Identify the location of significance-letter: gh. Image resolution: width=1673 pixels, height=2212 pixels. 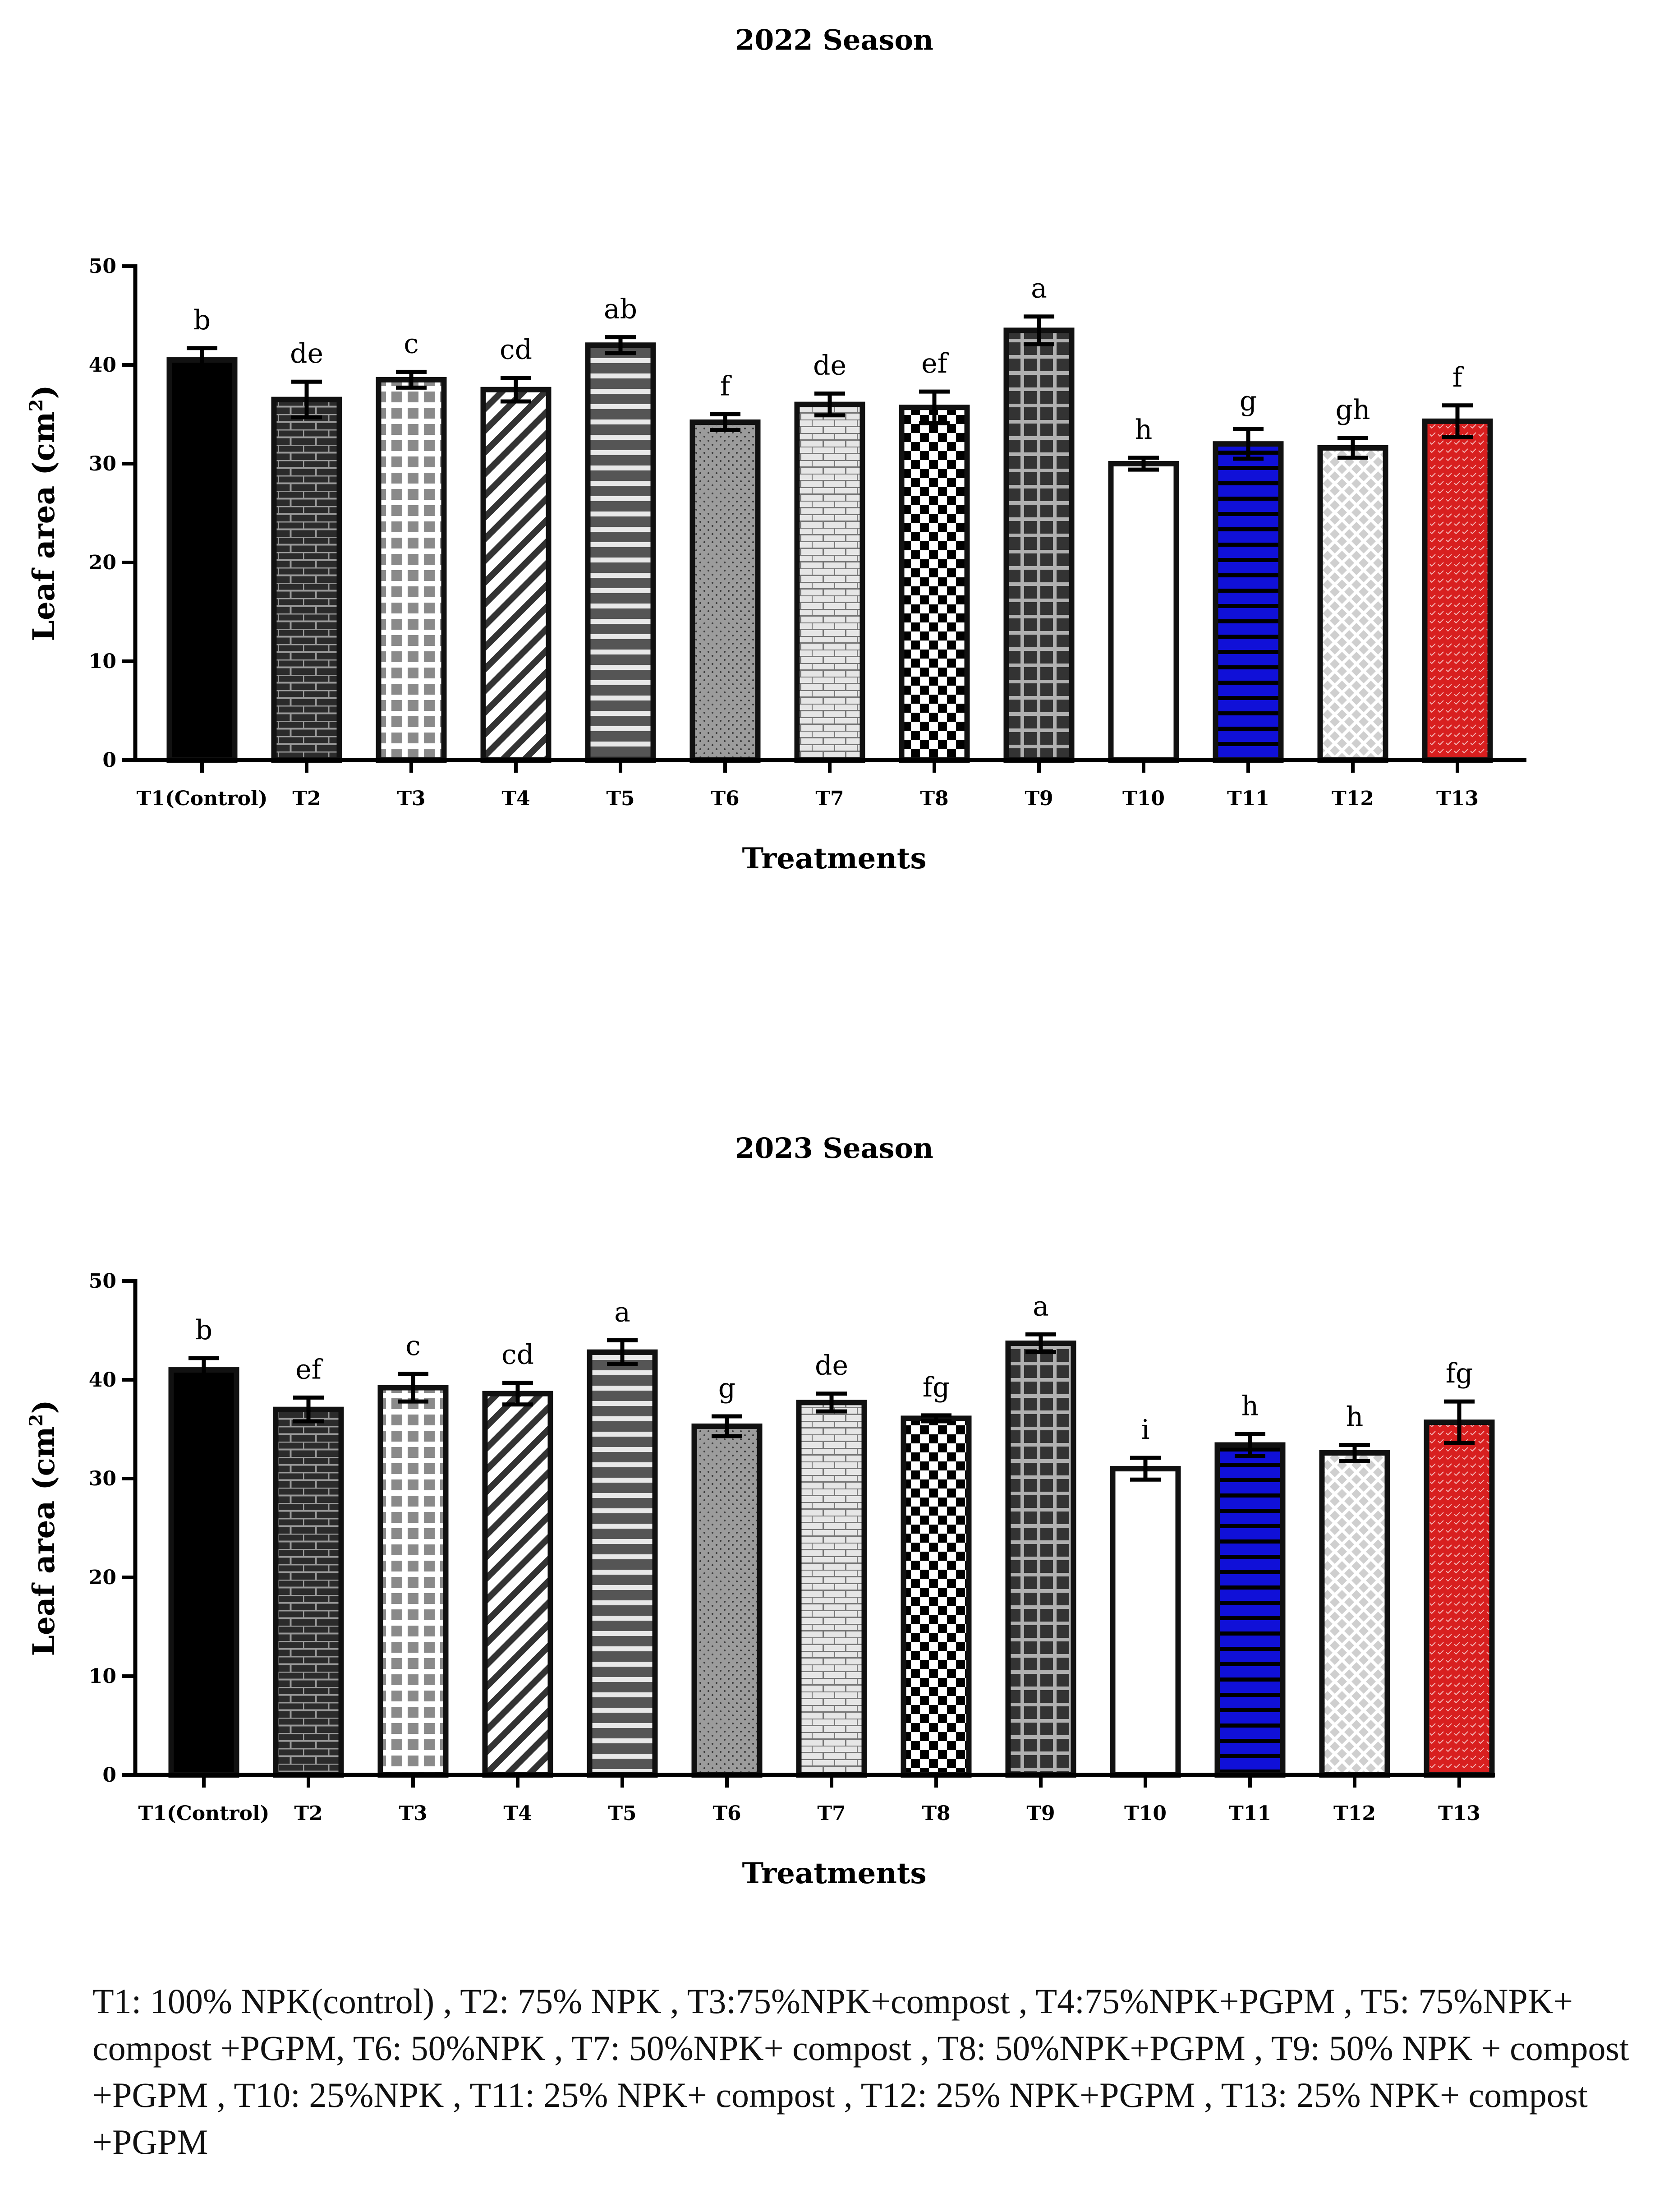
(1352, 410).